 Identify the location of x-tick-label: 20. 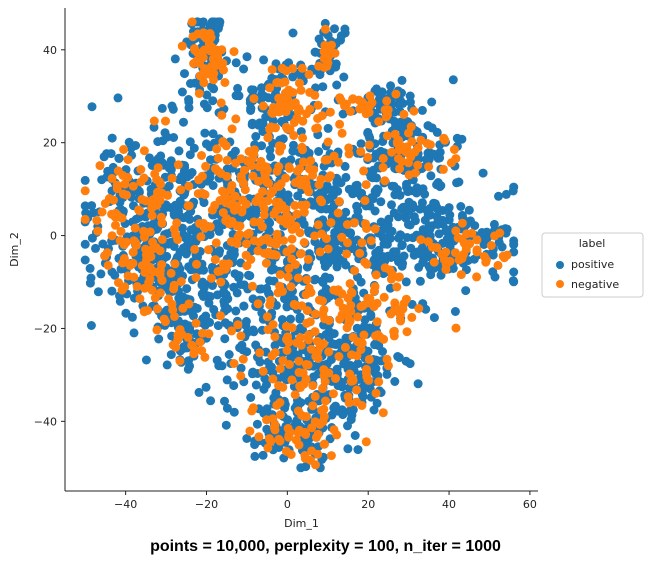
(368, 504).